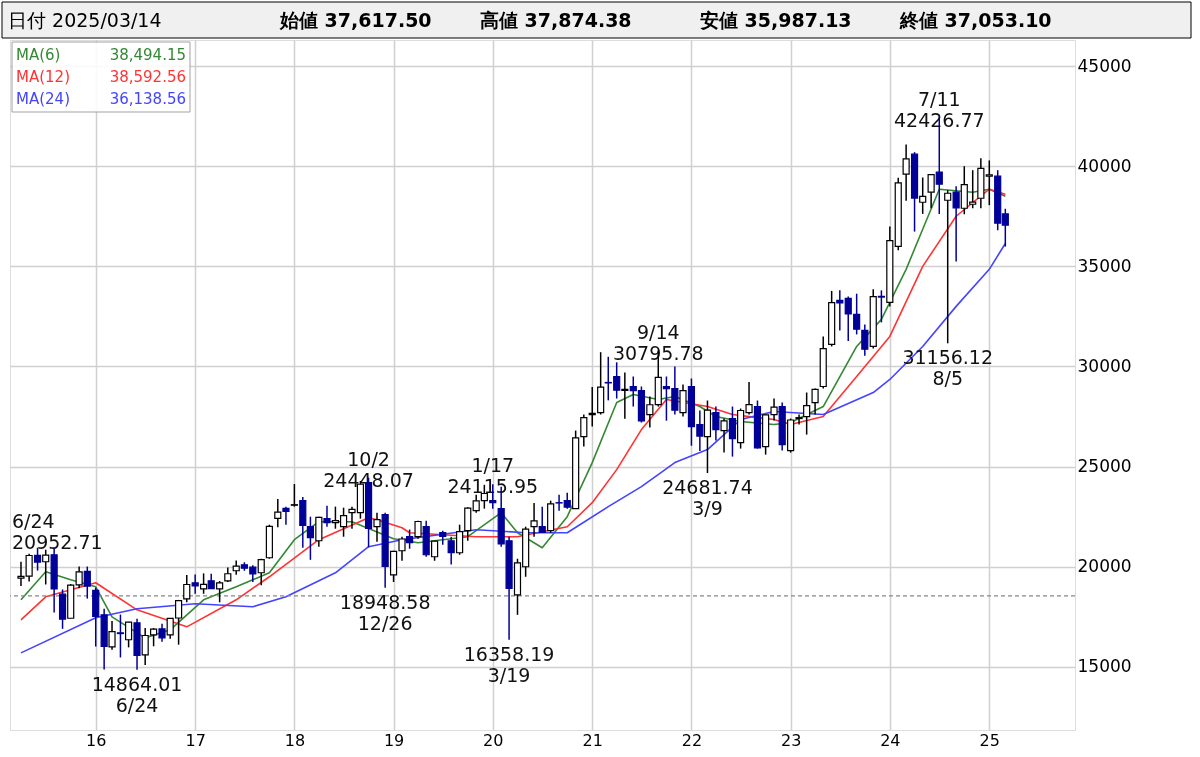 This screenshot has height=757, width=1200. Describe the element at coordinates (96, 740) in the screenshot. I see `x-tick-label: 16` at that location.